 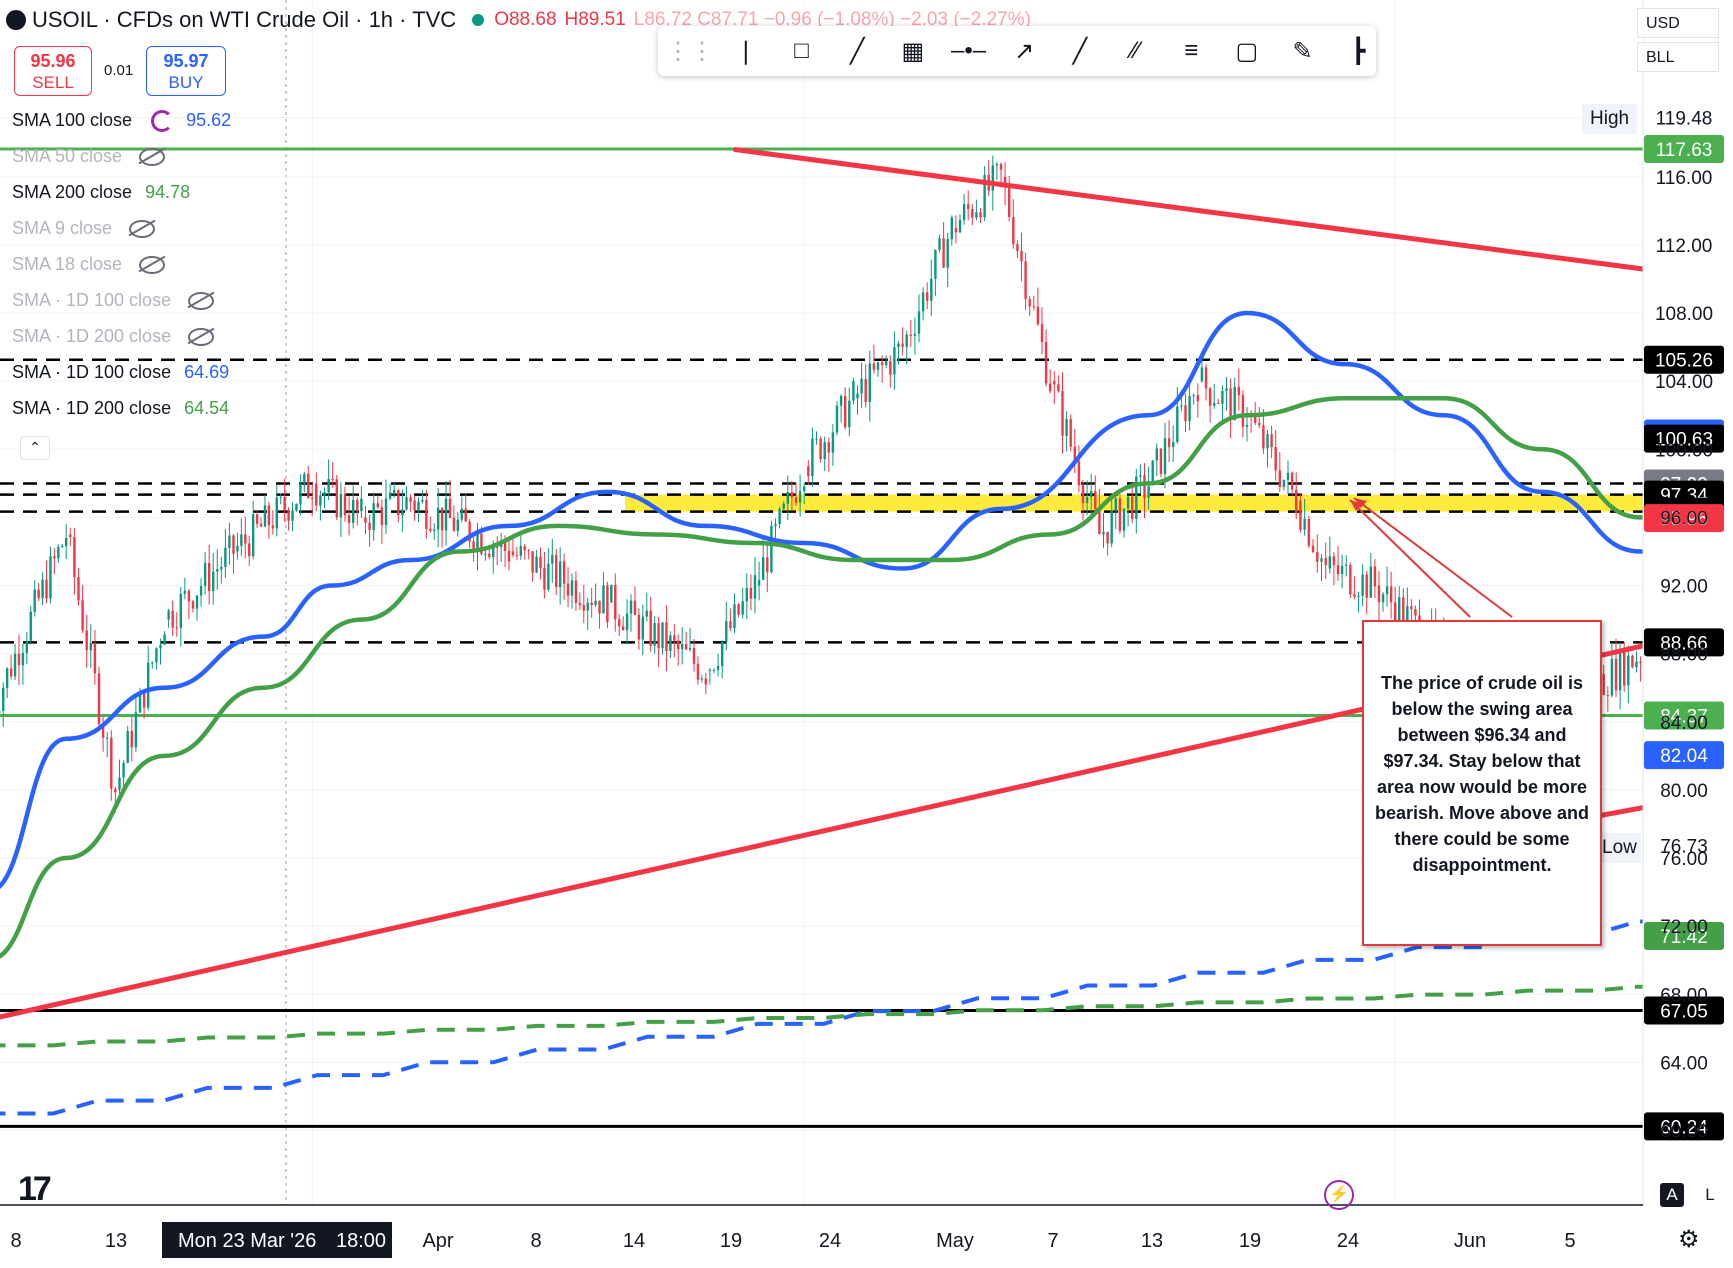 What do you see at coordinates (113, 336) in the screenshot?
I see `legend-sma-1d200-hidden: SMA · 1D 200 close` at bounding box center [113, 336].